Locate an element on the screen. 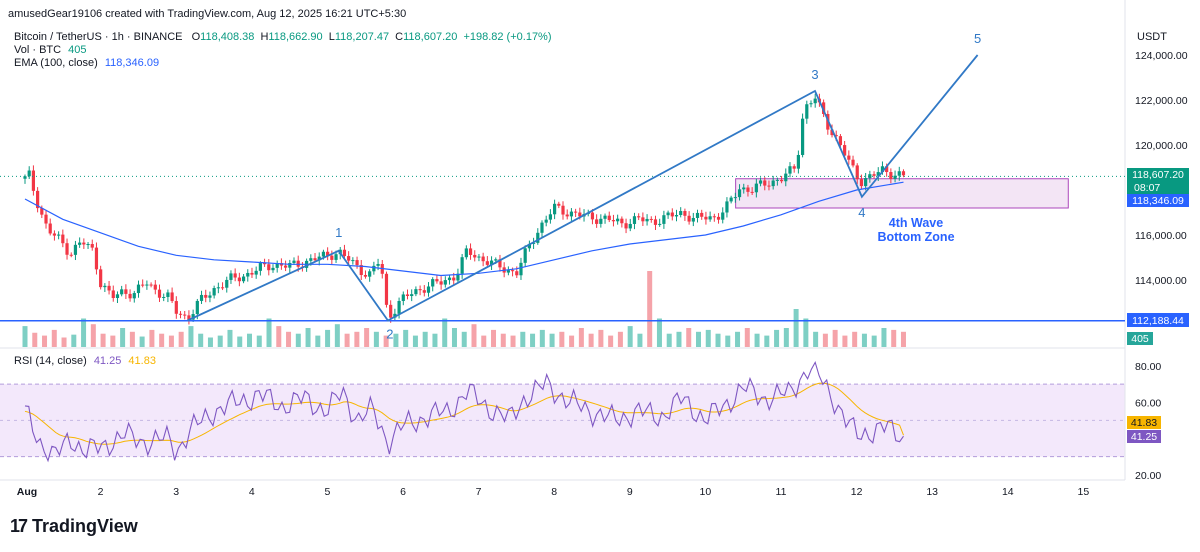  rsi-tick-label: 80.00 is located at coordinates (1148, 367).